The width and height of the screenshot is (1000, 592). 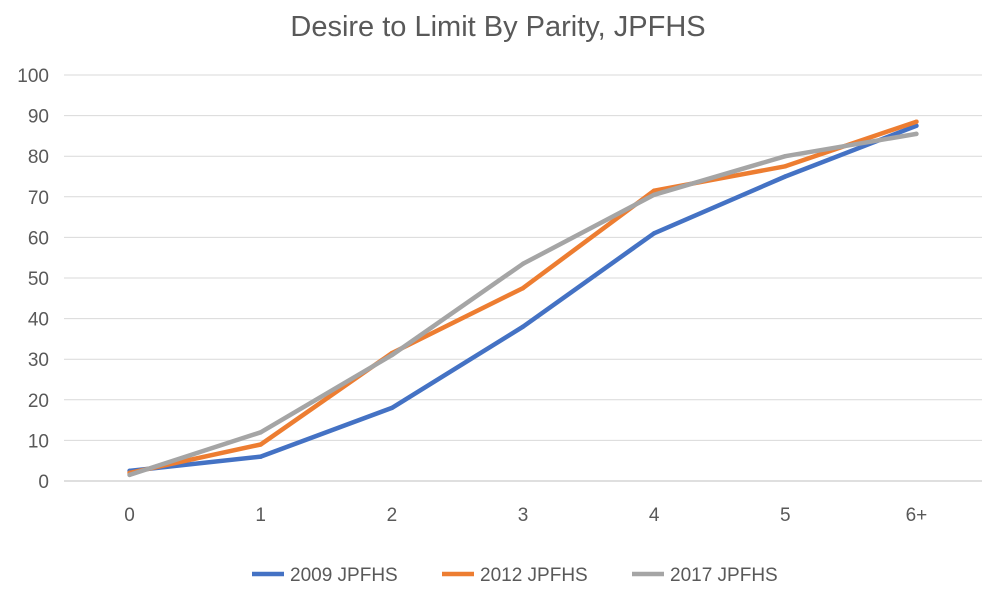 What do you see at coordinates (392, 515) in the screenshot?
I see `x-tick-label: 2` at bounding box center [392, 515].